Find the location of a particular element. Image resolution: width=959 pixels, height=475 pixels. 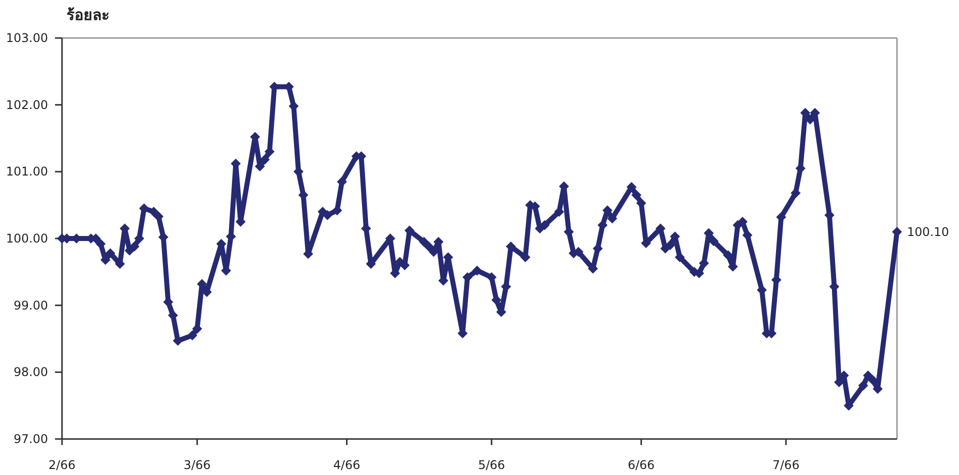

x-tick-label: 5/66 is located at coordinates (492, 465).